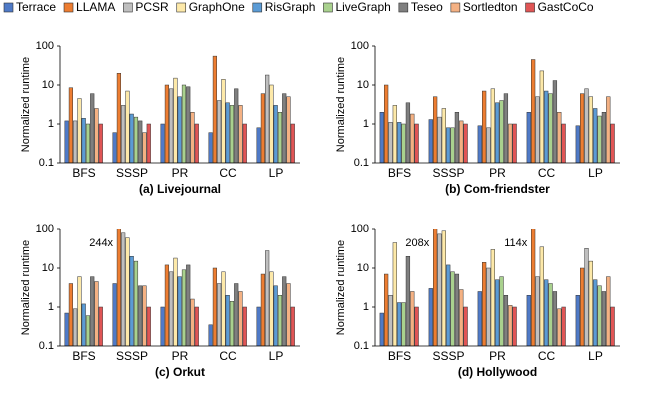  Describe the element at coordinates (427, 7) in the screenshot. I see `legend-label: Teseo` at that location.